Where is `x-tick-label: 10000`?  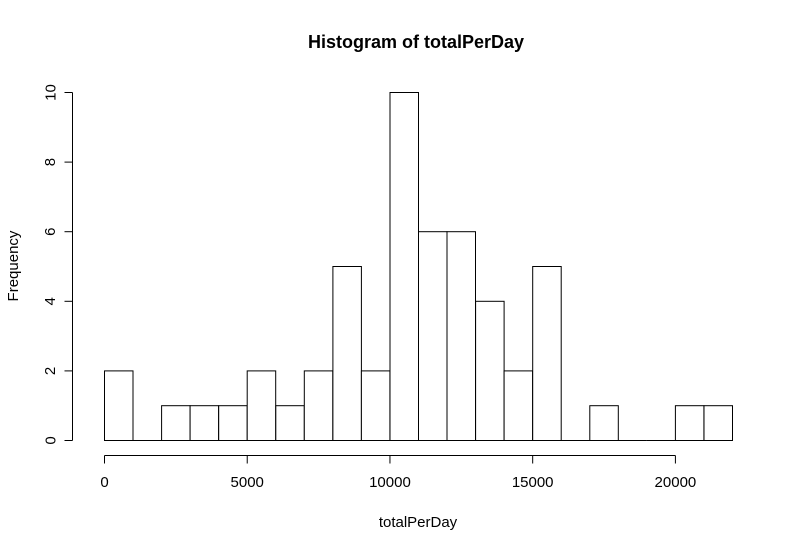 x-tick-label: 10000 is located at coordinates (390, 482).